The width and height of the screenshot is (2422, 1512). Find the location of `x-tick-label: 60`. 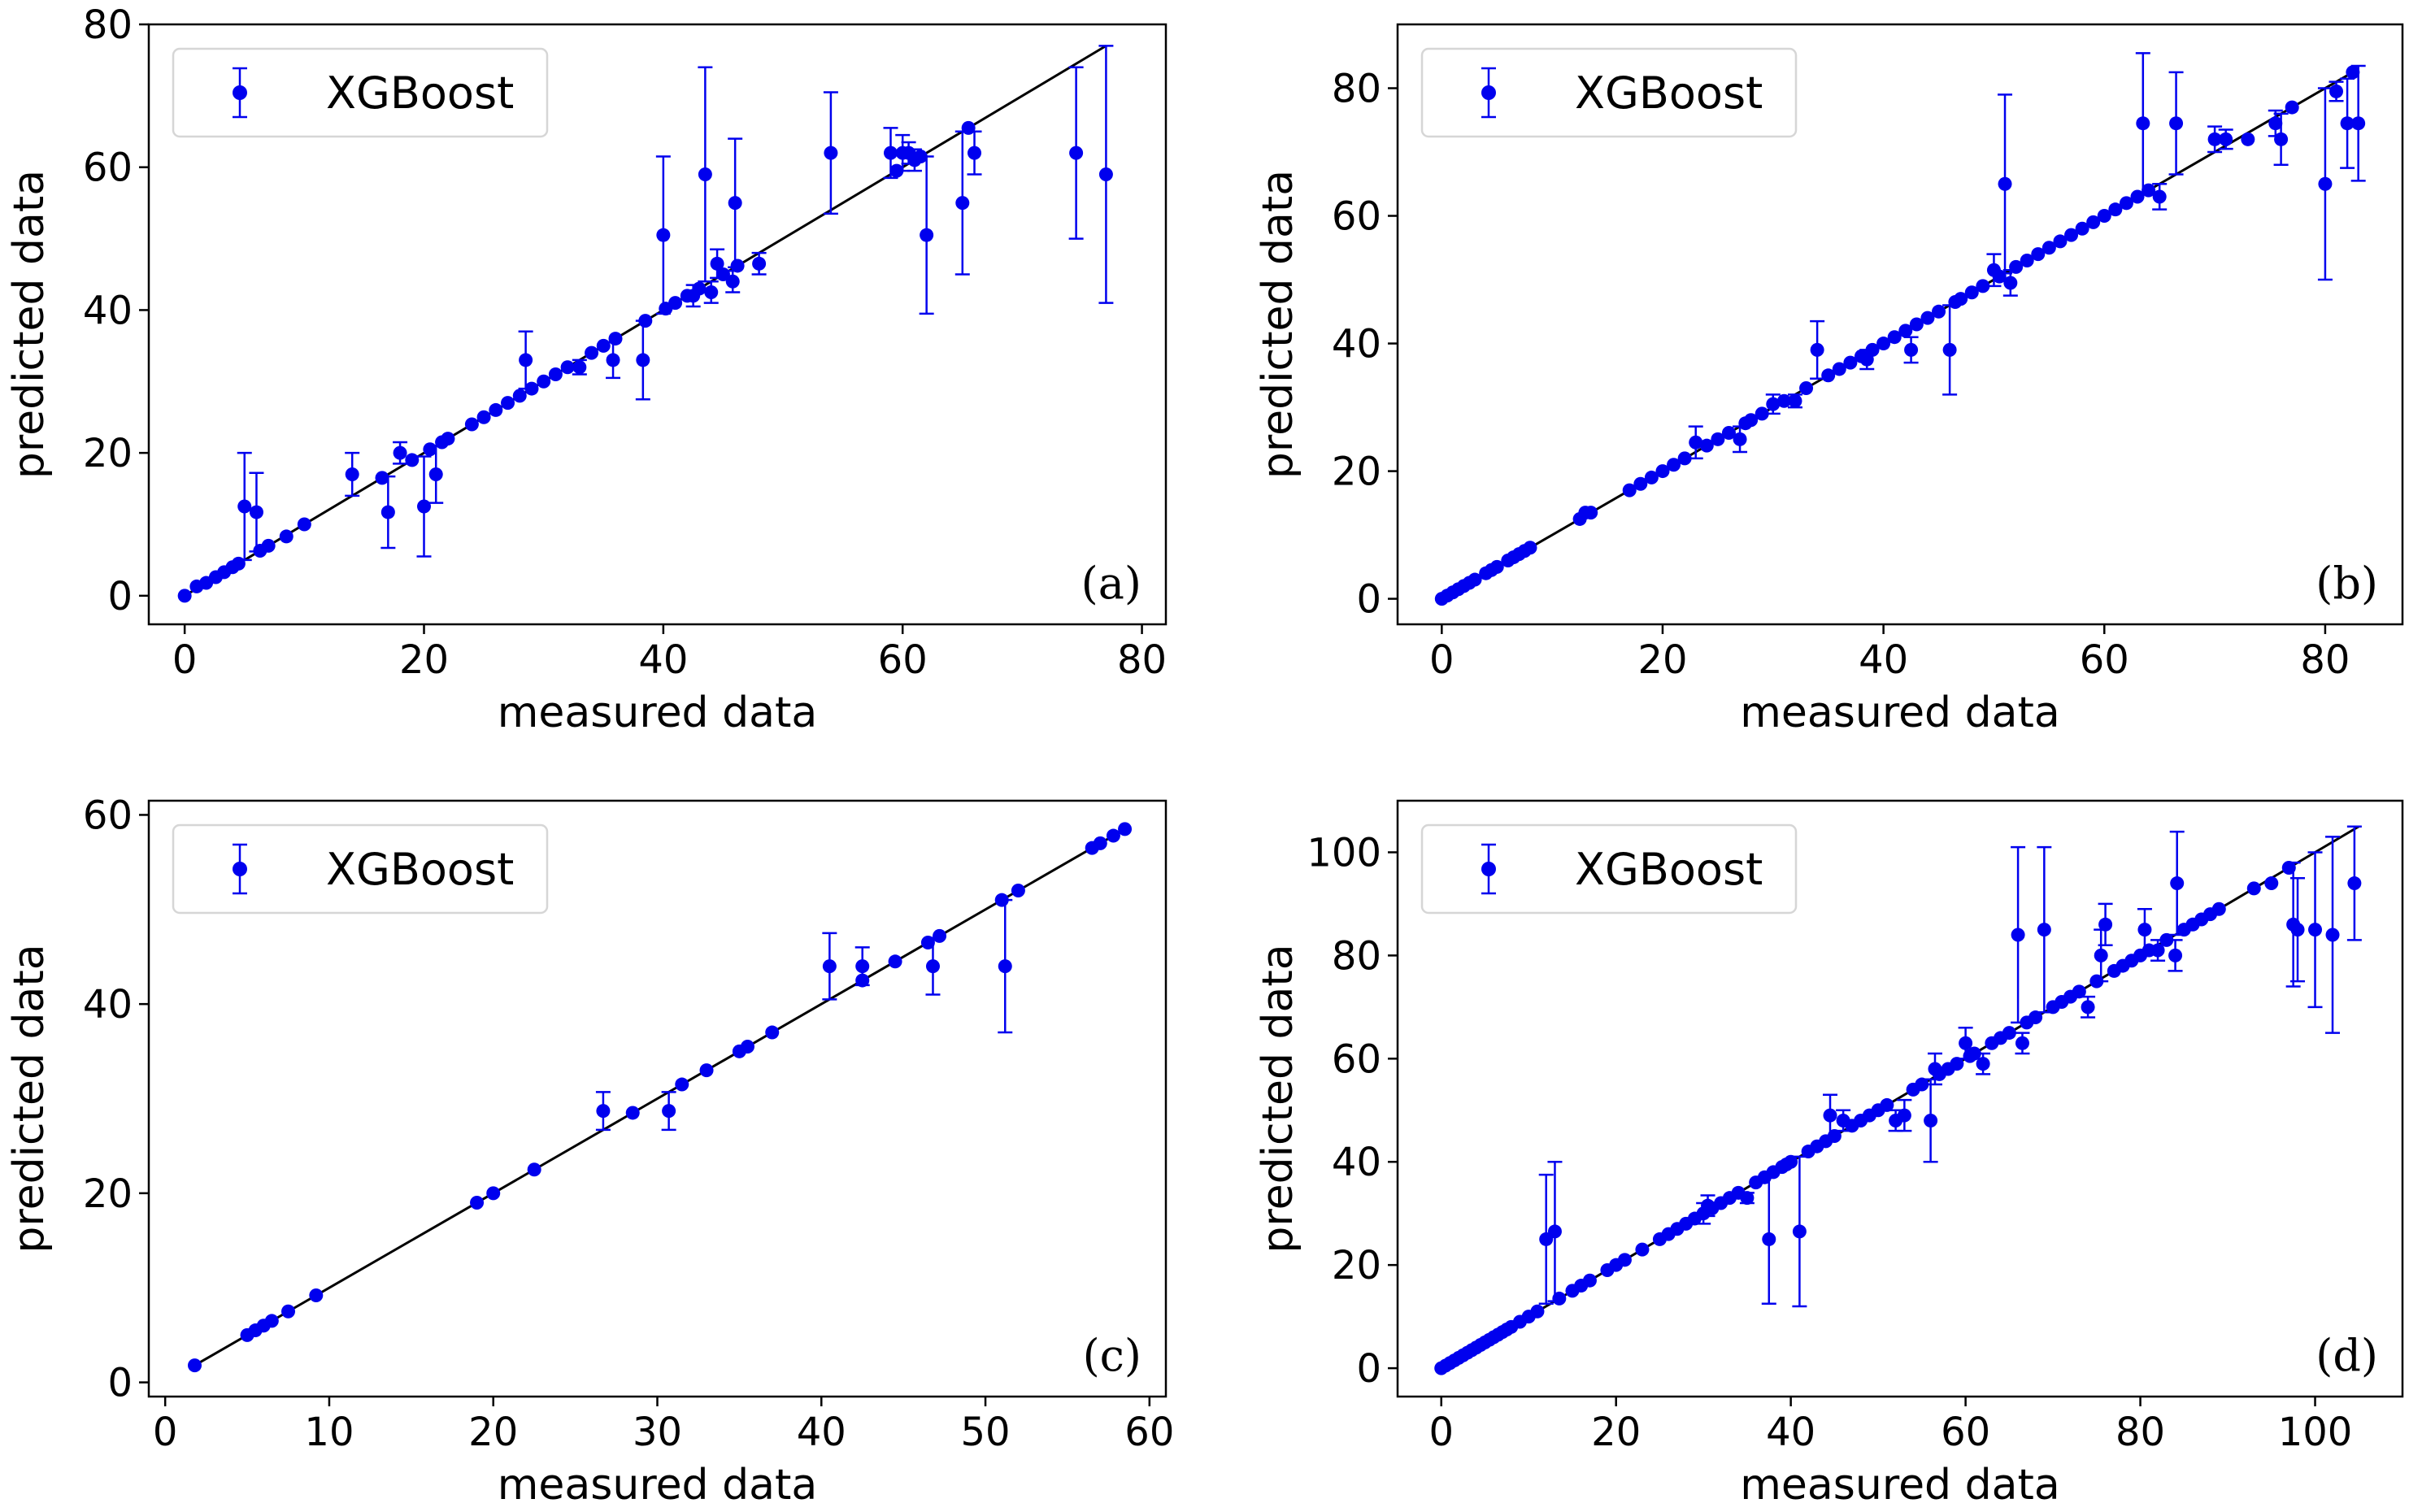

x-tick-label: 60 is located at coordinates (1149, 1432).